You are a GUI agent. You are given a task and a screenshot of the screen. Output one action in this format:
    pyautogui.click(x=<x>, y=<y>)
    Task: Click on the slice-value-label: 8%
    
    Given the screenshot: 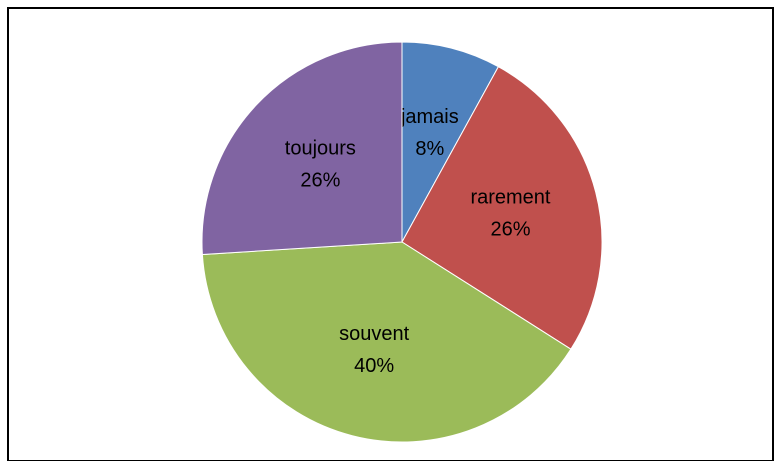 What is the action you would take?
    pyautogui.click(x=429, y=149)
    